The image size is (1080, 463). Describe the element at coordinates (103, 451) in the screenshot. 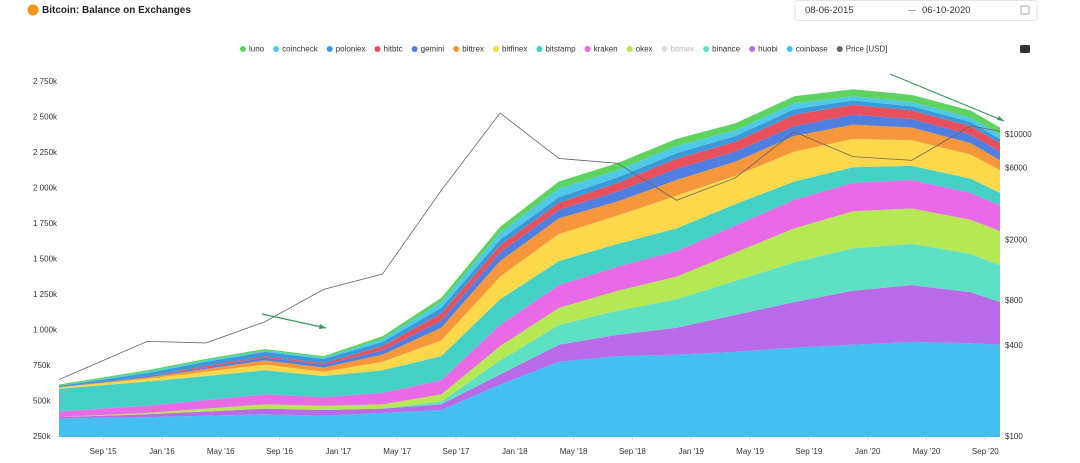

I see `x-tick-label: Sep '15` at that location.